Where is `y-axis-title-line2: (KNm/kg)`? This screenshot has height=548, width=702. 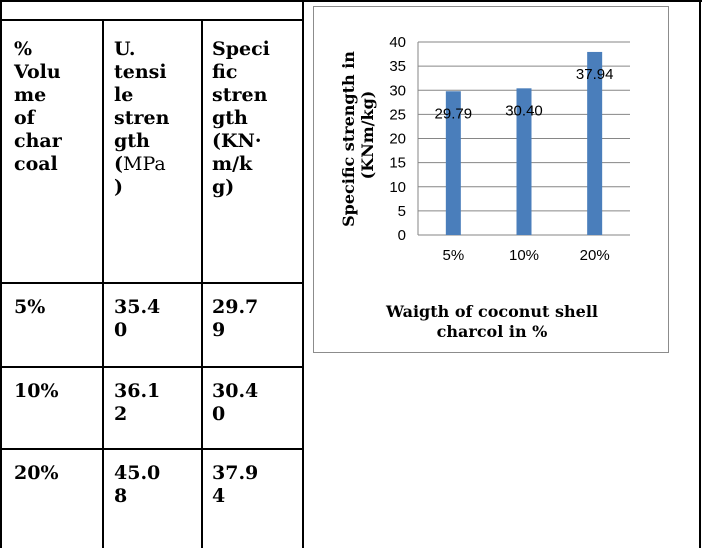 y-axis-title-line2: (KNm/kg) is located at coordinates (367, 135).